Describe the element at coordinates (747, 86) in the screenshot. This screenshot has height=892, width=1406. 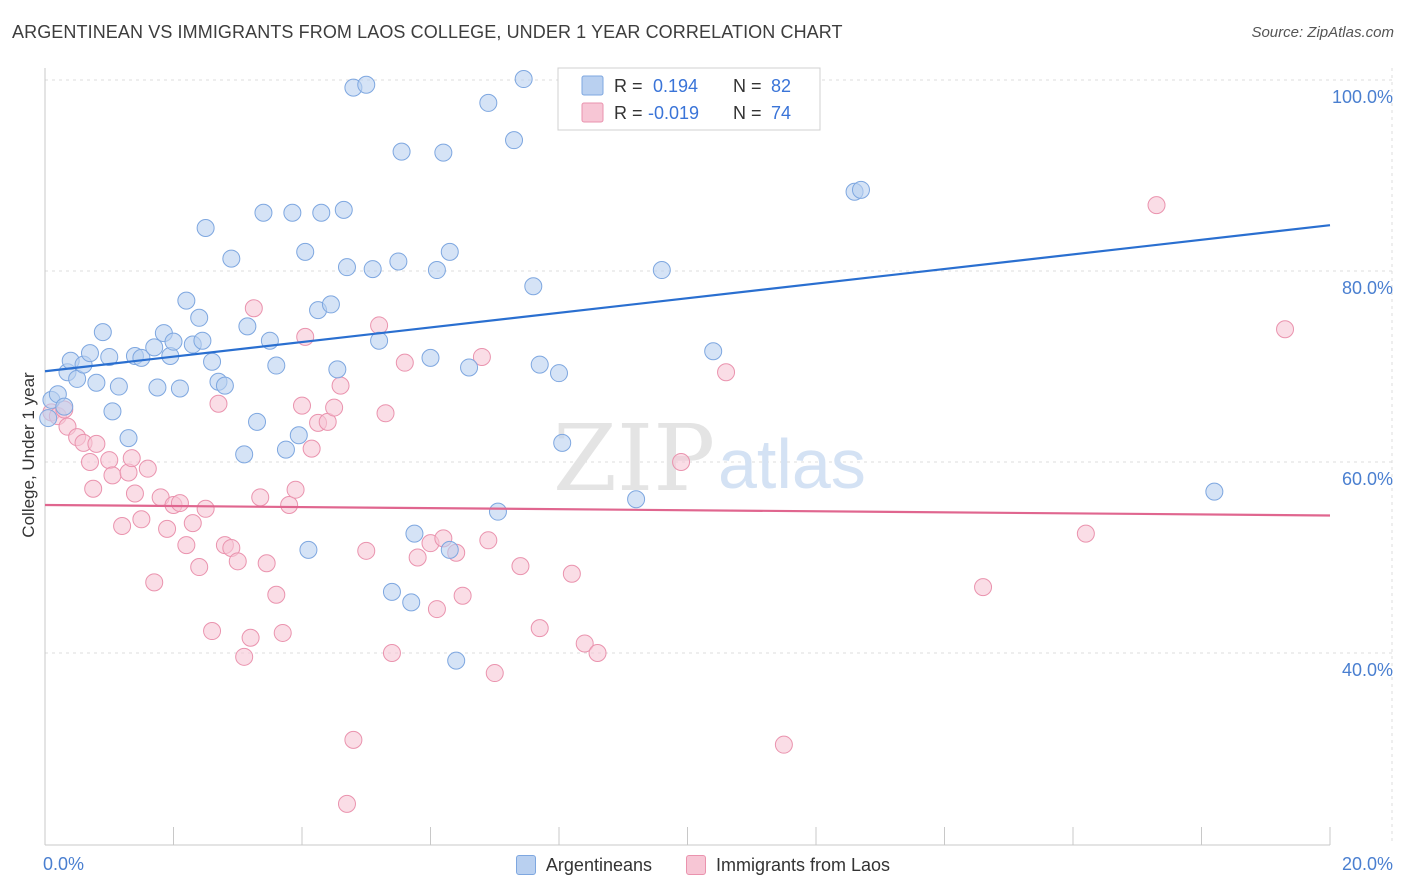
I see `legend-n-label-1: N =` at that location.